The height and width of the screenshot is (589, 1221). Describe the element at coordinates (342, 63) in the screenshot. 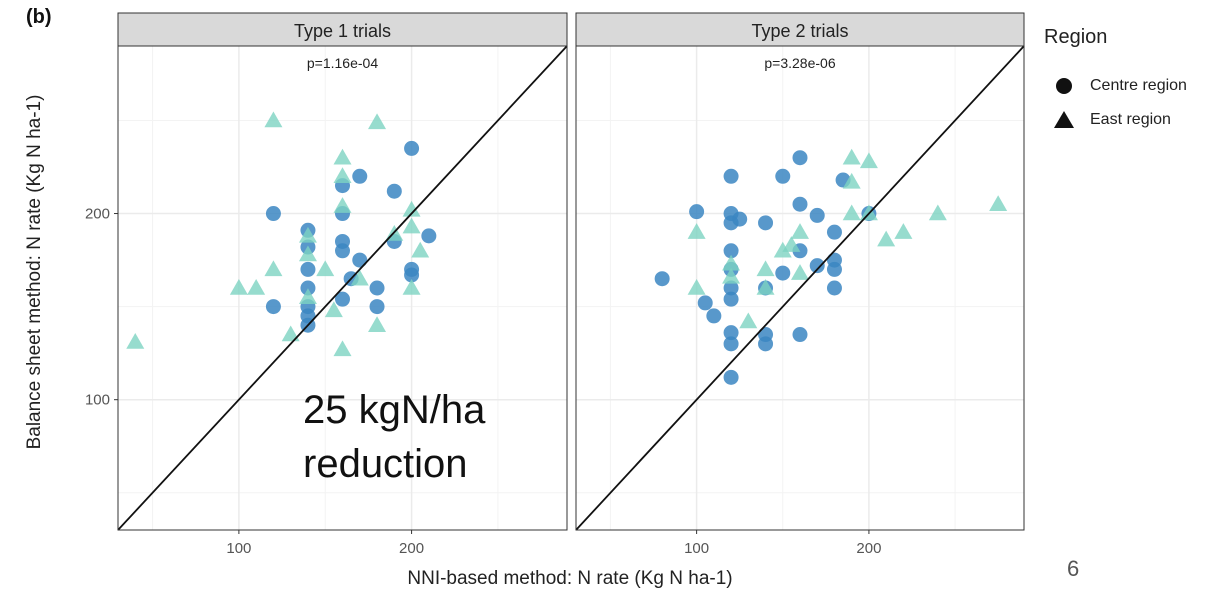

I see `p-value-annotation: p=1.16e-04` at that location.